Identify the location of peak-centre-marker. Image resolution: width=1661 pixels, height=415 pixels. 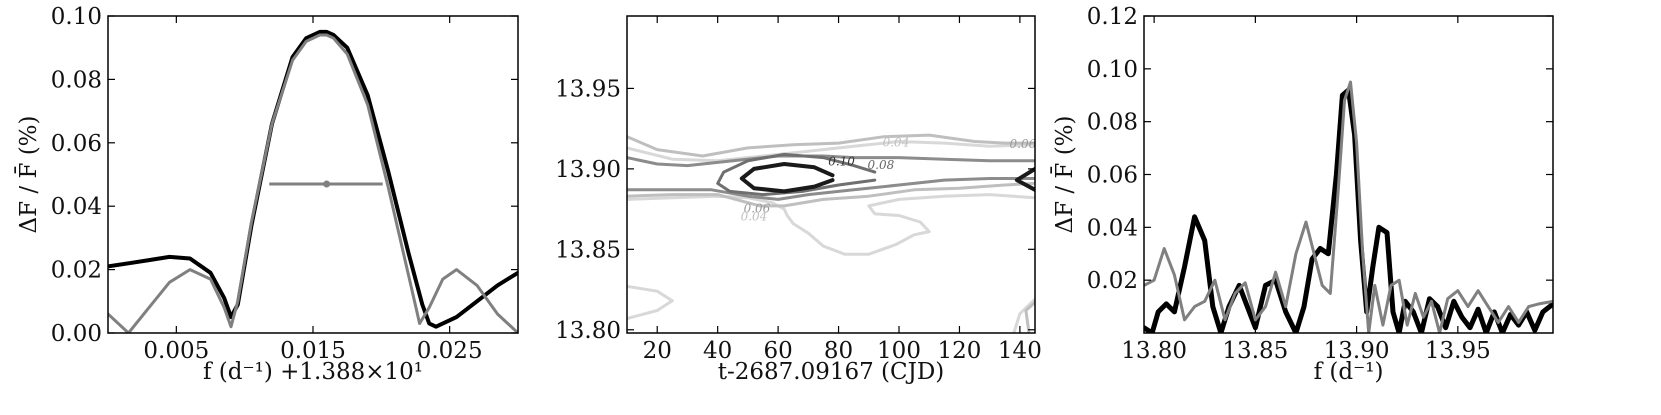
(327, 184).